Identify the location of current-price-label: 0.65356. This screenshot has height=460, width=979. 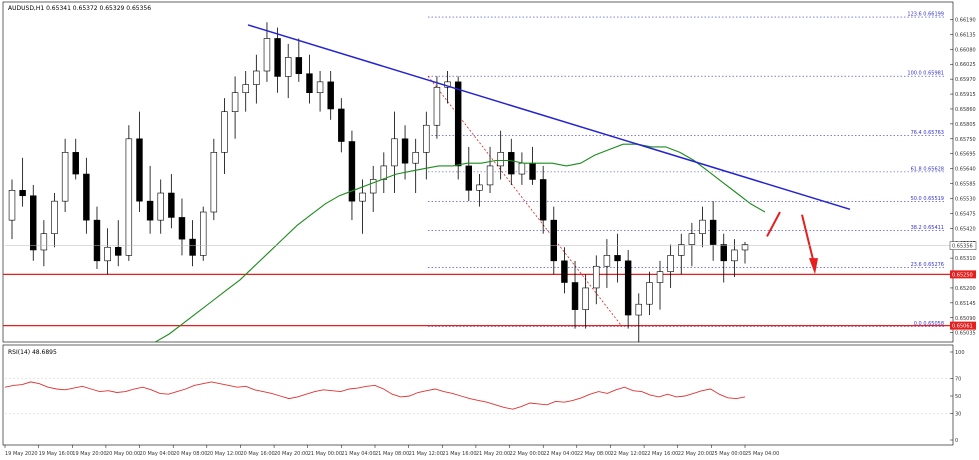
(962, 247).